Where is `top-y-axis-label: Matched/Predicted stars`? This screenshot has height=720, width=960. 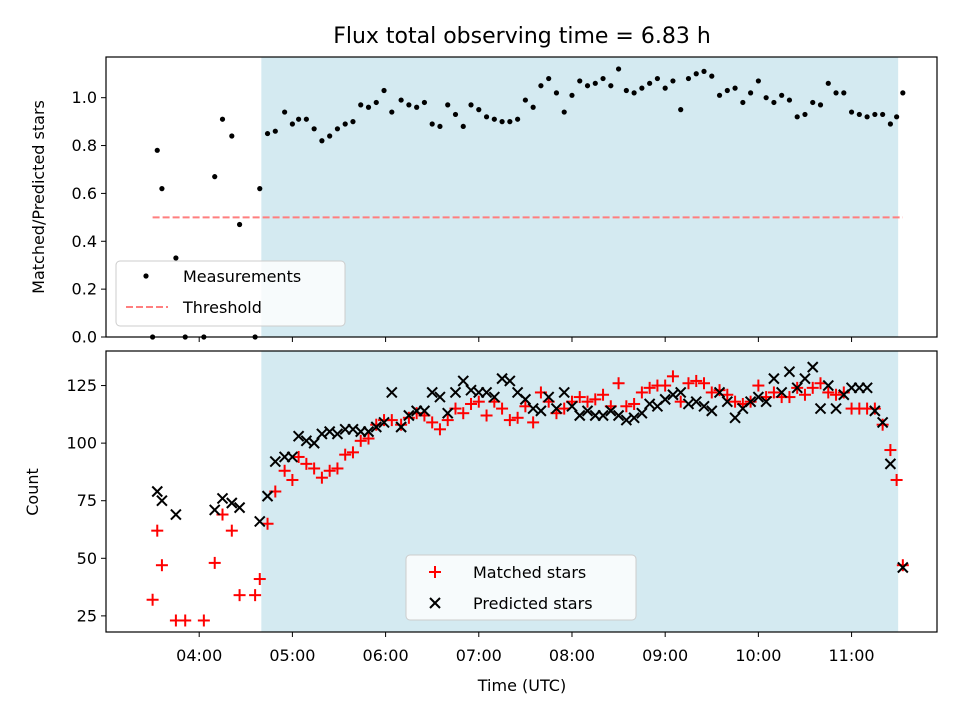
top-y-axis-label: Matched/Predicted stars is located at coordinates (38, 197).